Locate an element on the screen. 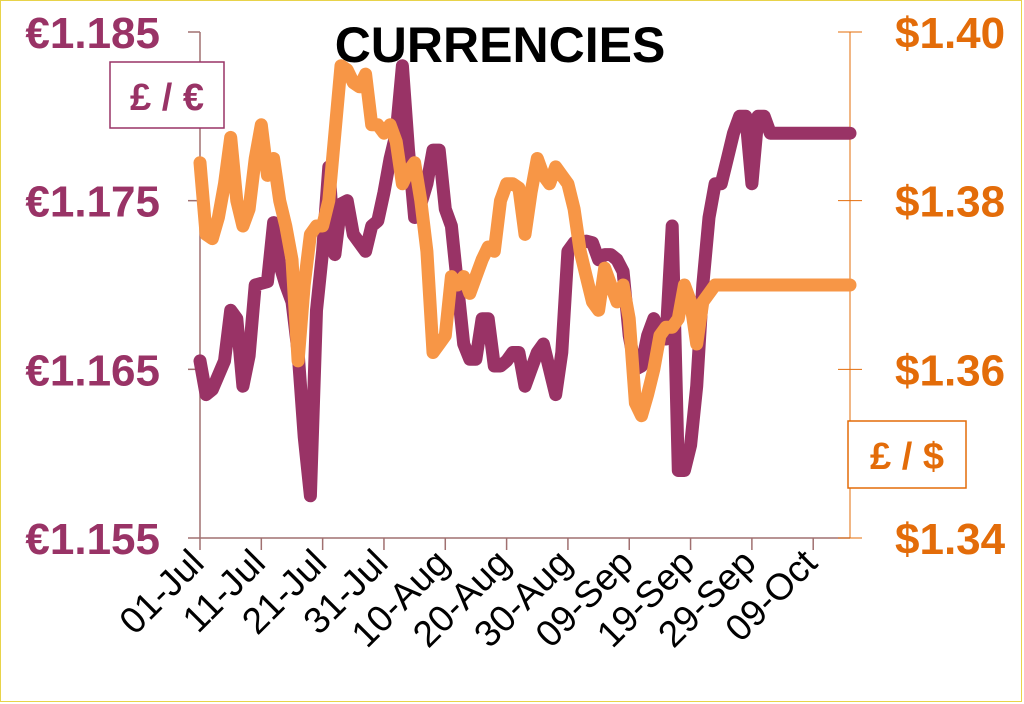 This screenshot has height=704, width=1024. legend-gbp-eur-box is located at coordinates (167, 95).